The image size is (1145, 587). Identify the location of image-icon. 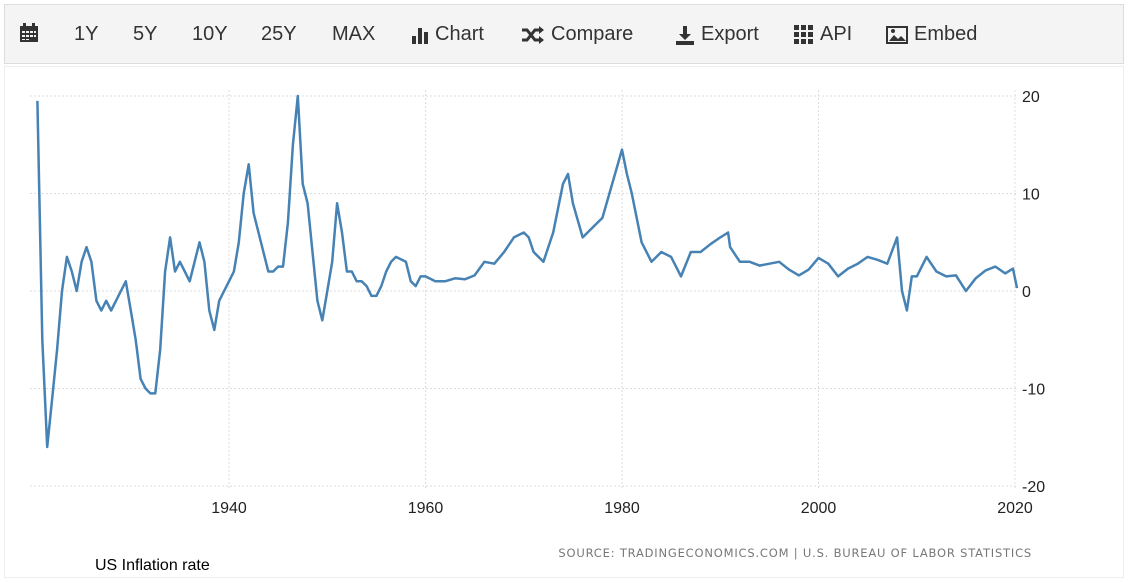
(897, 34).